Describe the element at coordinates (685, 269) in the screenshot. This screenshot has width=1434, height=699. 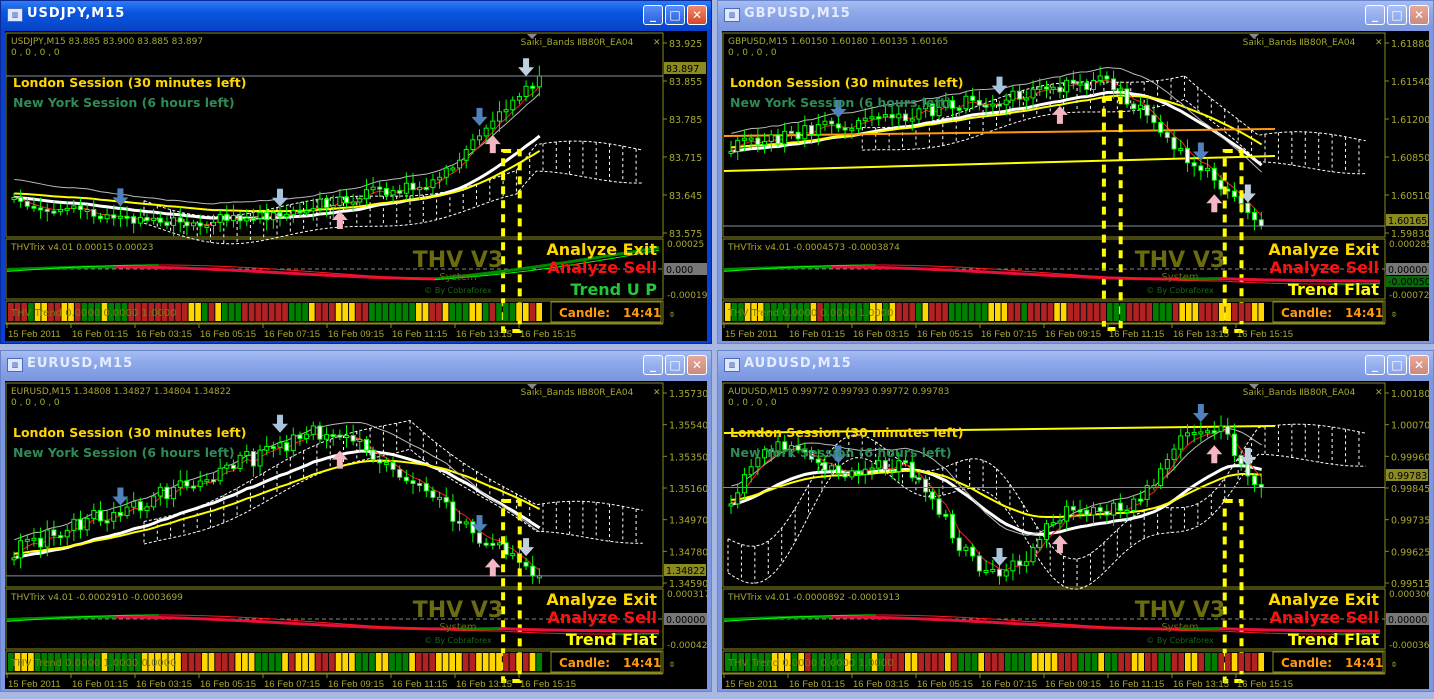
I see `trix-zero-tag` at that location.